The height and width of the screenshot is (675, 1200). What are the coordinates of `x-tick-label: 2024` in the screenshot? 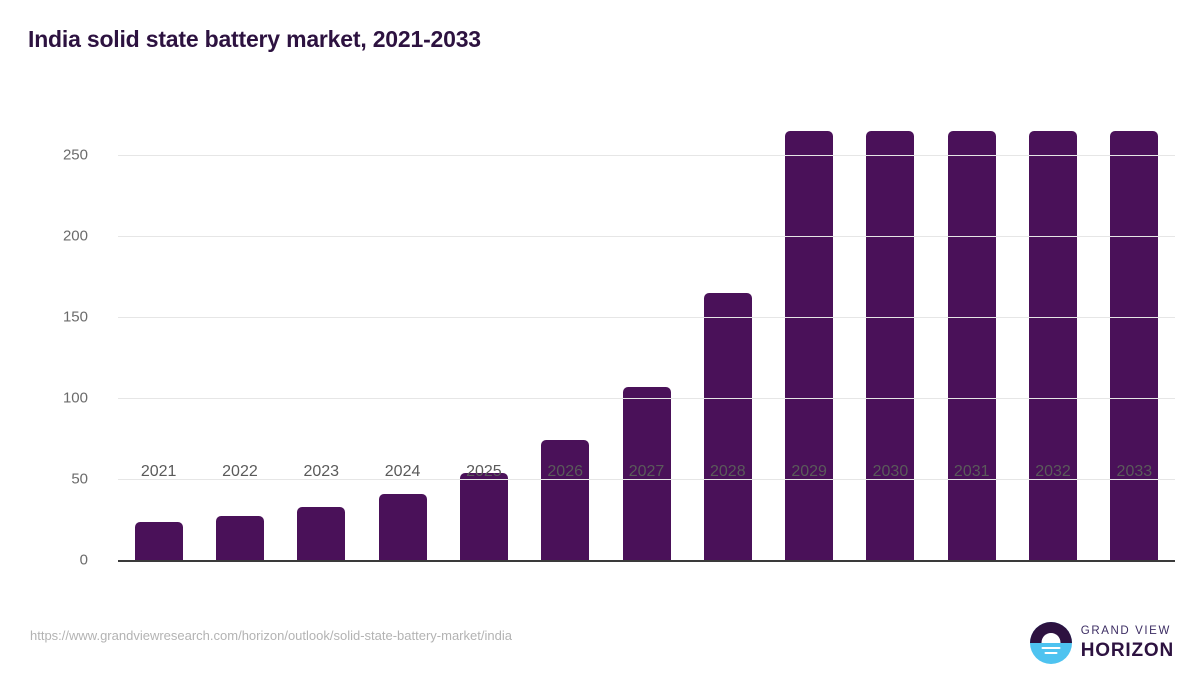 It's located at (402, 471).